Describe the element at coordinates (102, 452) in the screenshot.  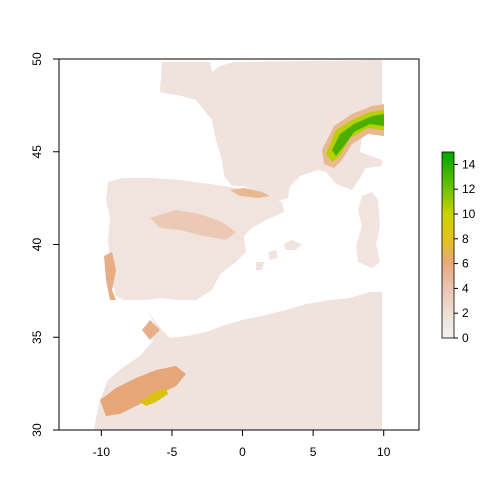
I see `x-tick-label: -10` at that location.